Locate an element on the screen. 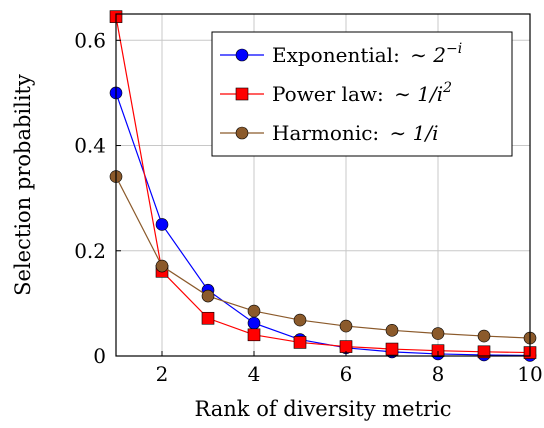 This screenshot has height=428, width=544. x-tick-label: 2 is located at coordinates (162, 374).